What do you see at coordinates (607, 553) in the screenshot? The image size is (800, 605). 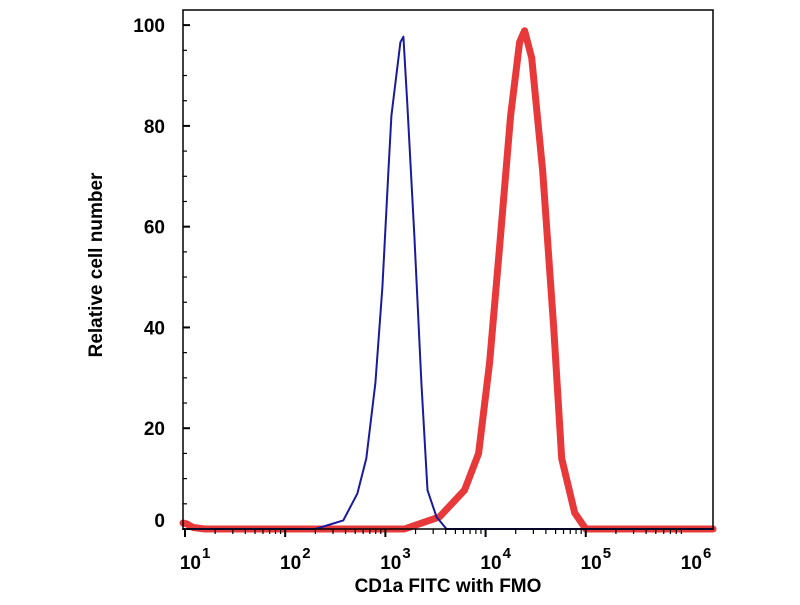 I see `x-tick-exponent: 5` at bounding box center [607, 553].